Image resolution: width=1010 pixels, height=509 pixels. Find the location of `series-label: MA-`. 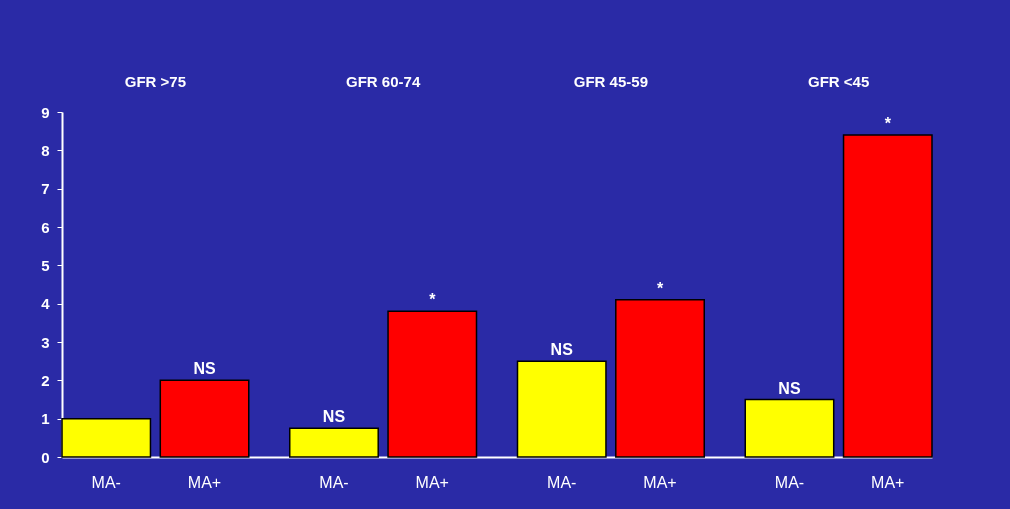

series-label: MA- is located at coordinates (106, 482).